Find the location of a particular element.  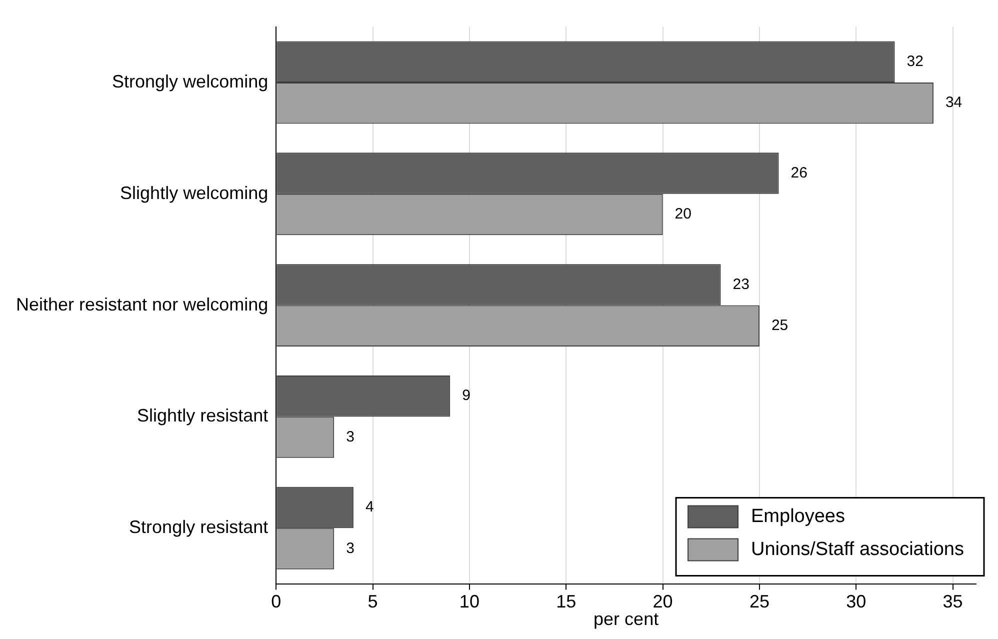

x-tick-label: 25 is located at coordinates (759, 602).